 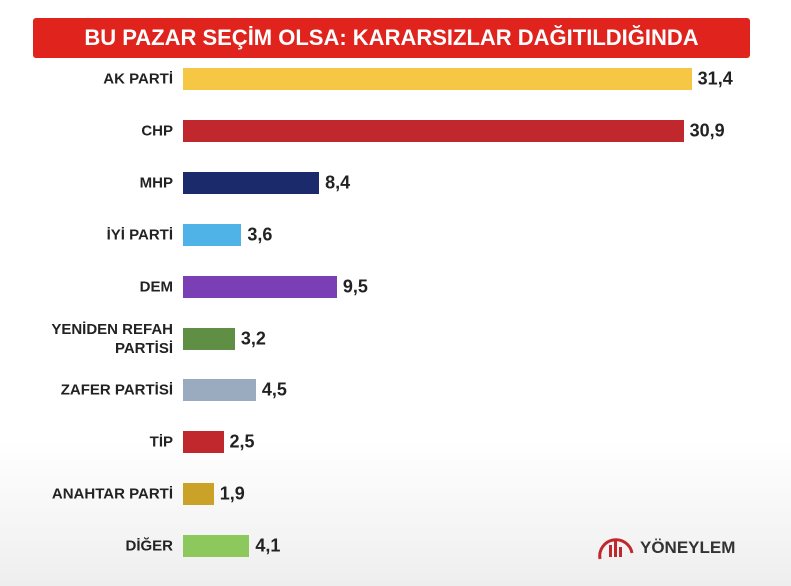 What do you see at coordinates (274, 389) in the screenshot?
I see `value-label: 4,5` at bounding box center [274, 389].